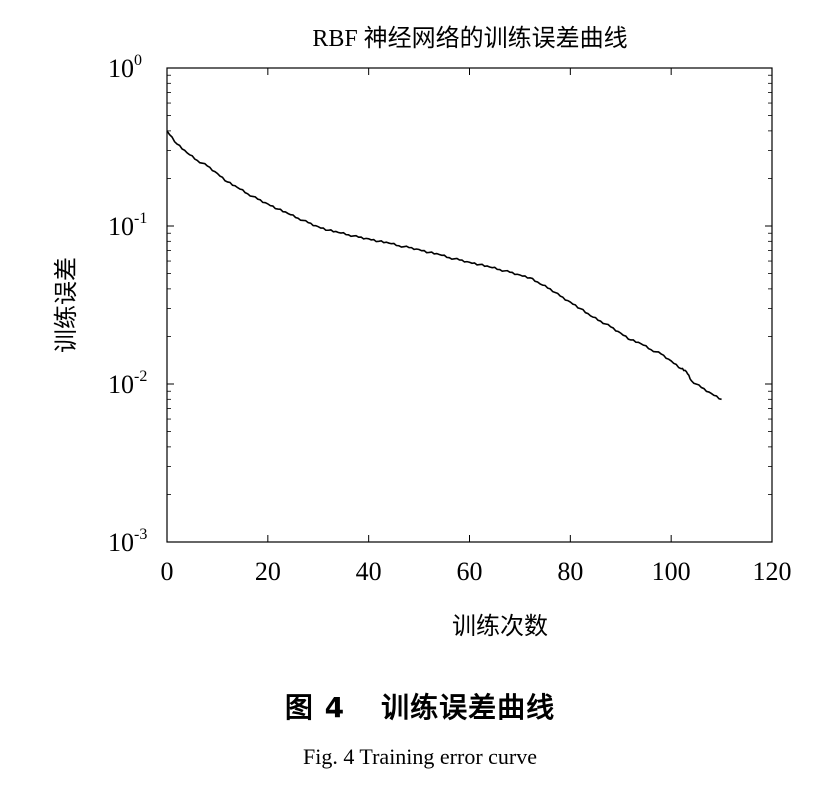  What do you see at coordinates (671, 571) in the screenshot?
I see `x-tick-label: 100` at bounding box center [671, 571].